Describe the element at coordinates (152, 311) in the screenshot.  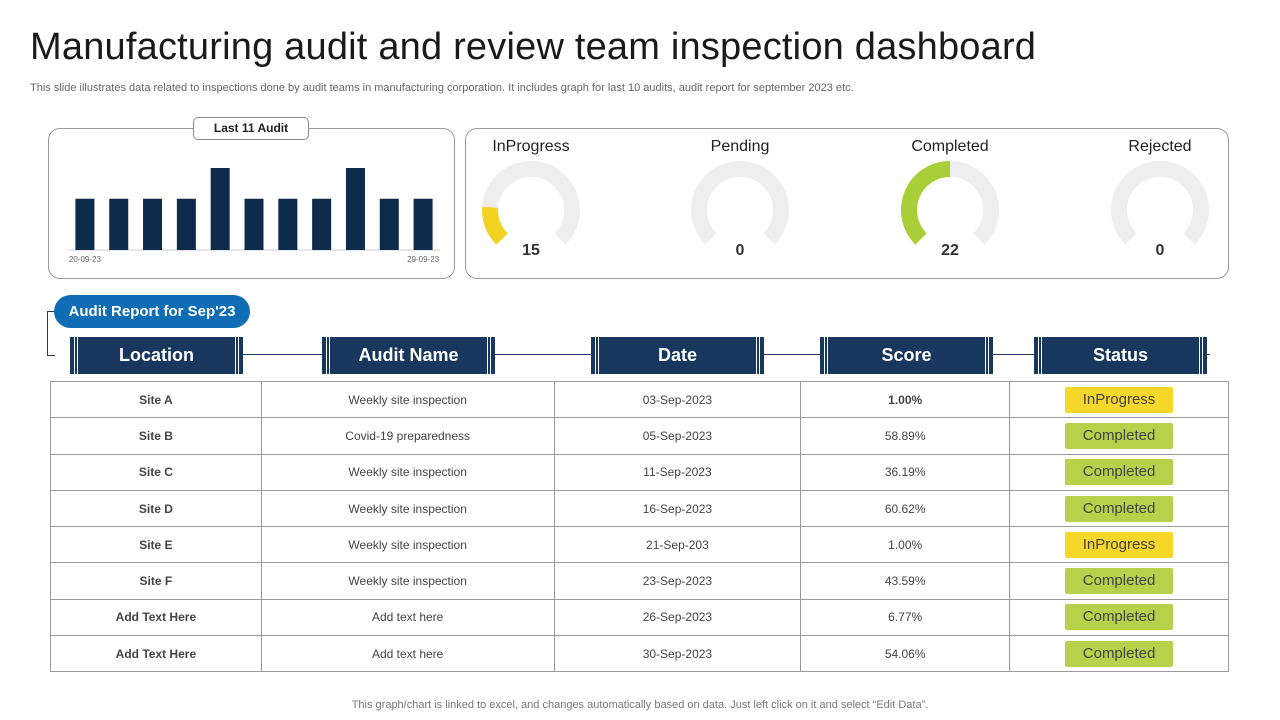
I see `audit-report-tag: Audit Report for Sep'23` at that location.